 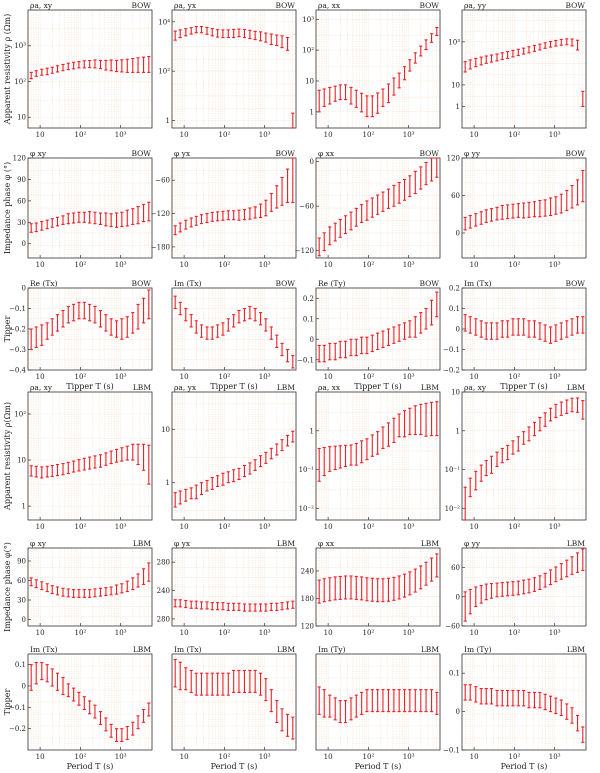 I want to click on panel-r3-c1: ρa, yx LBM 10 10² 10³ 1 10, so click(x=229, y=457).